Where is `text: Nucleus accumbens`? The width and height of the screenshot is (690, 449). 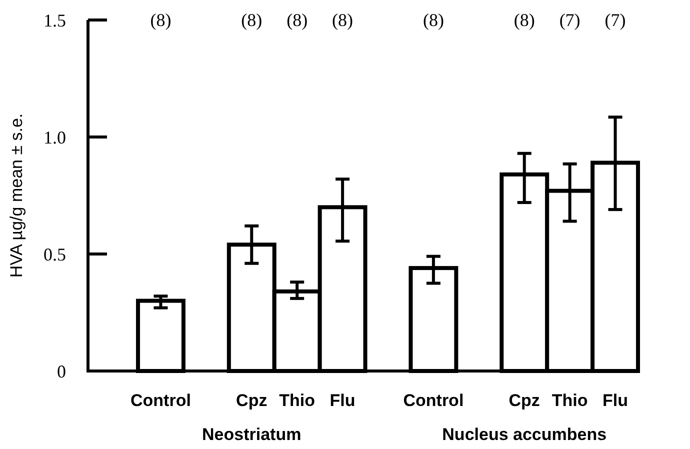 text: Nucleus accumbens is located at coordinates (524, 434).